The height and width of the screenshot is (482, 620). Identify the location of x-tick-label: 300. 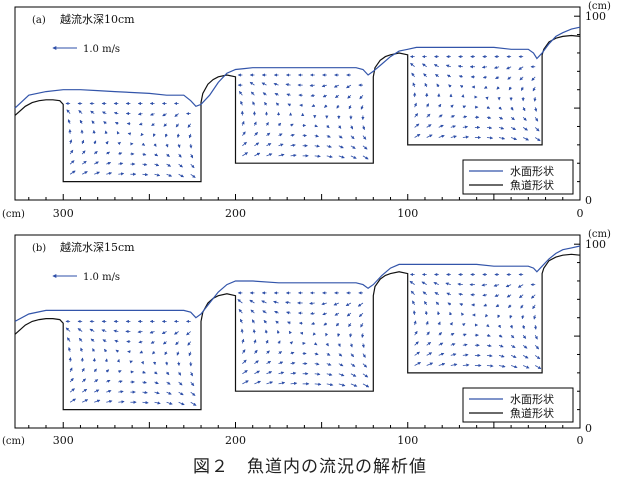
(63, 440).